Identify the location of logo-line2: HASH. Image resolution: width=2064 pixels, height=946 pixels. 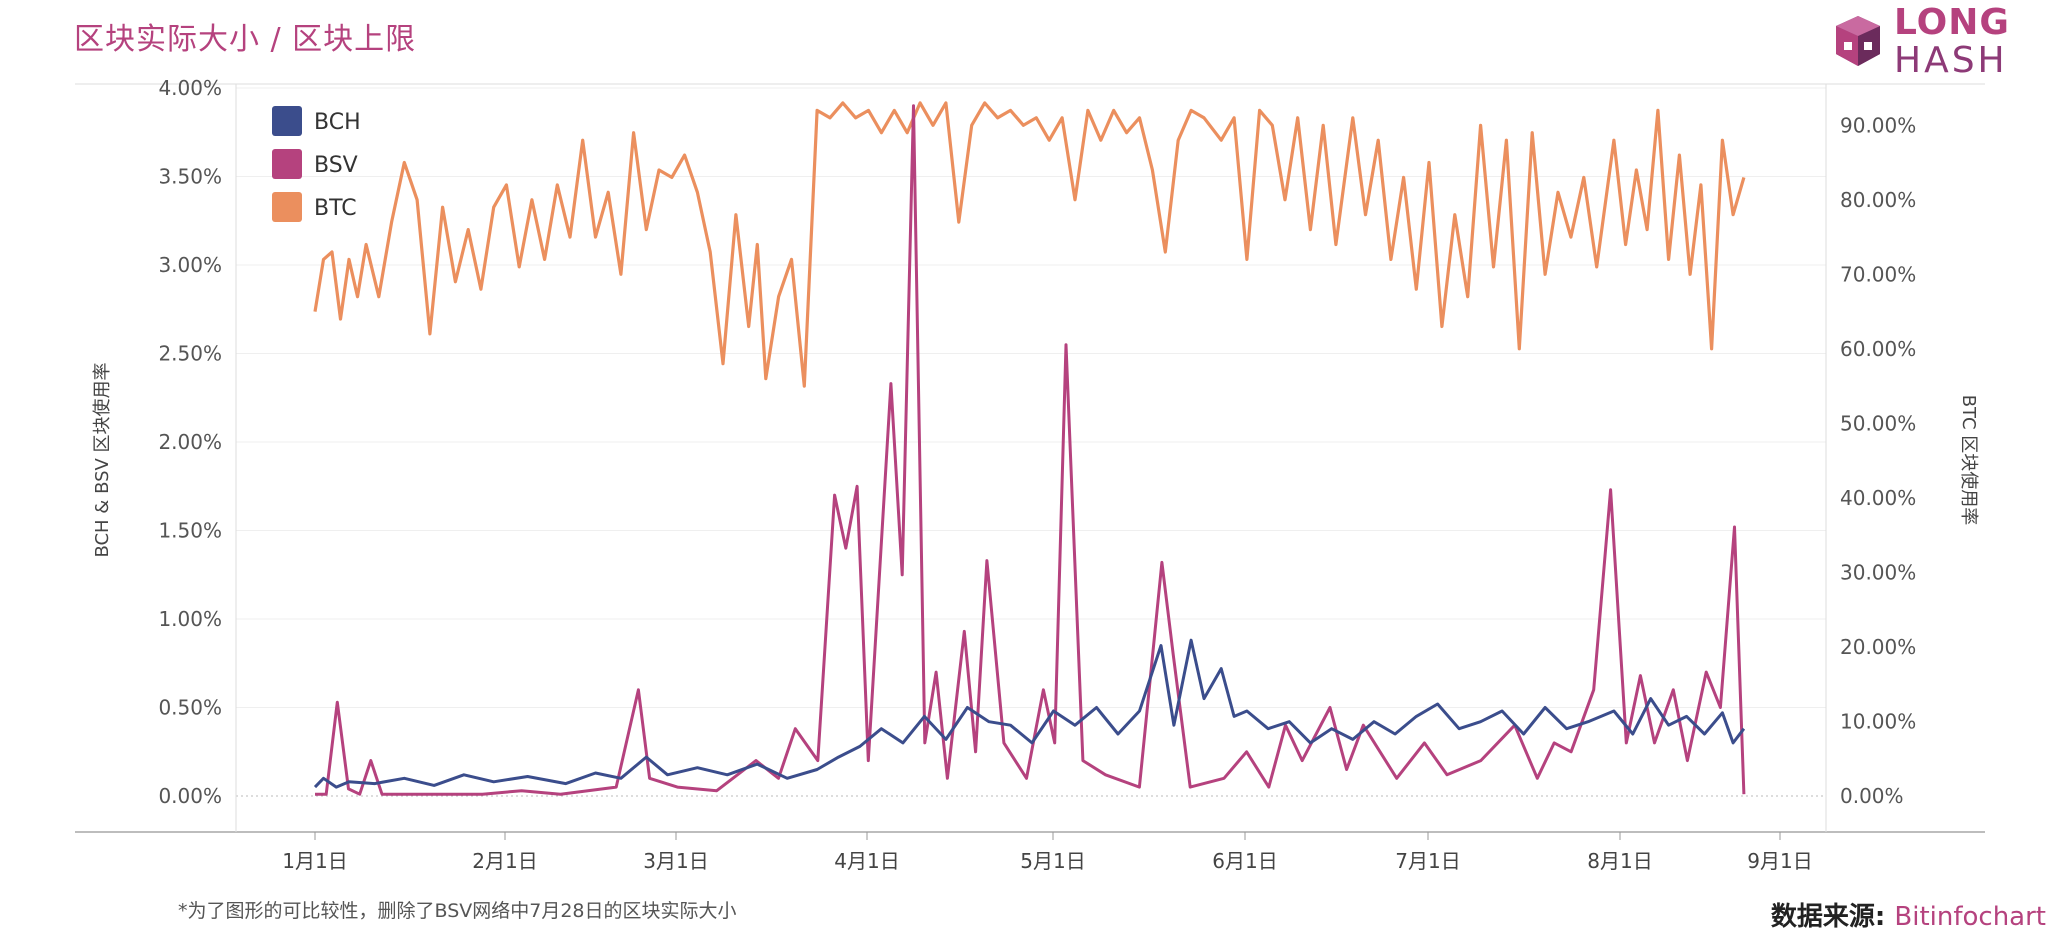
(1951, 60).